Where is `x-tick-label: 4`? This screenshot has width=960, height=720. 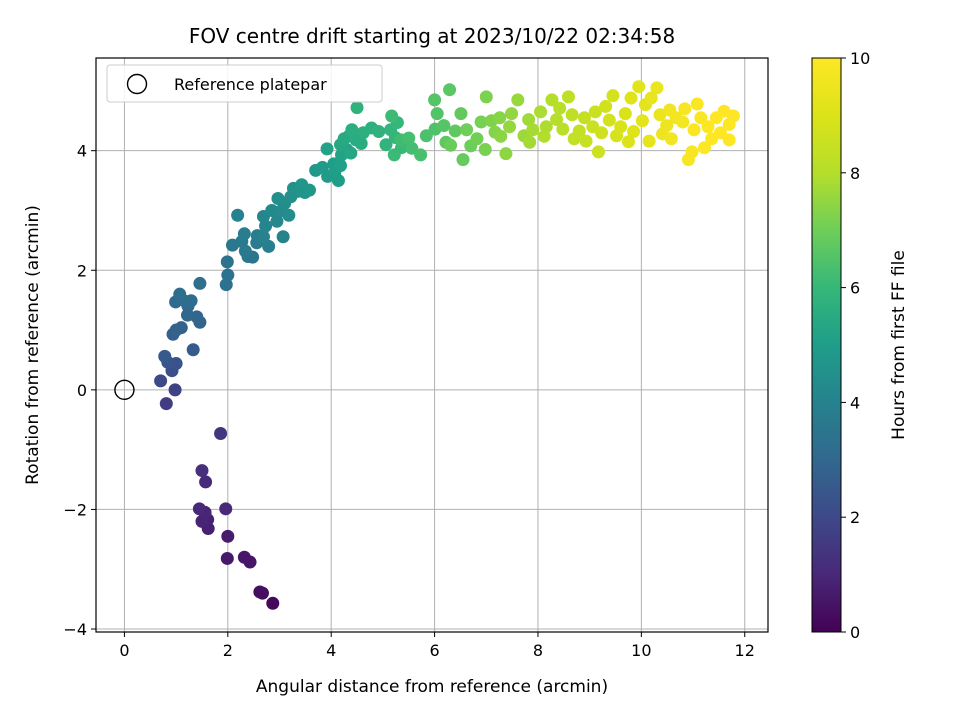
x-tick-label: 4 is located at coordinates (331, 650).